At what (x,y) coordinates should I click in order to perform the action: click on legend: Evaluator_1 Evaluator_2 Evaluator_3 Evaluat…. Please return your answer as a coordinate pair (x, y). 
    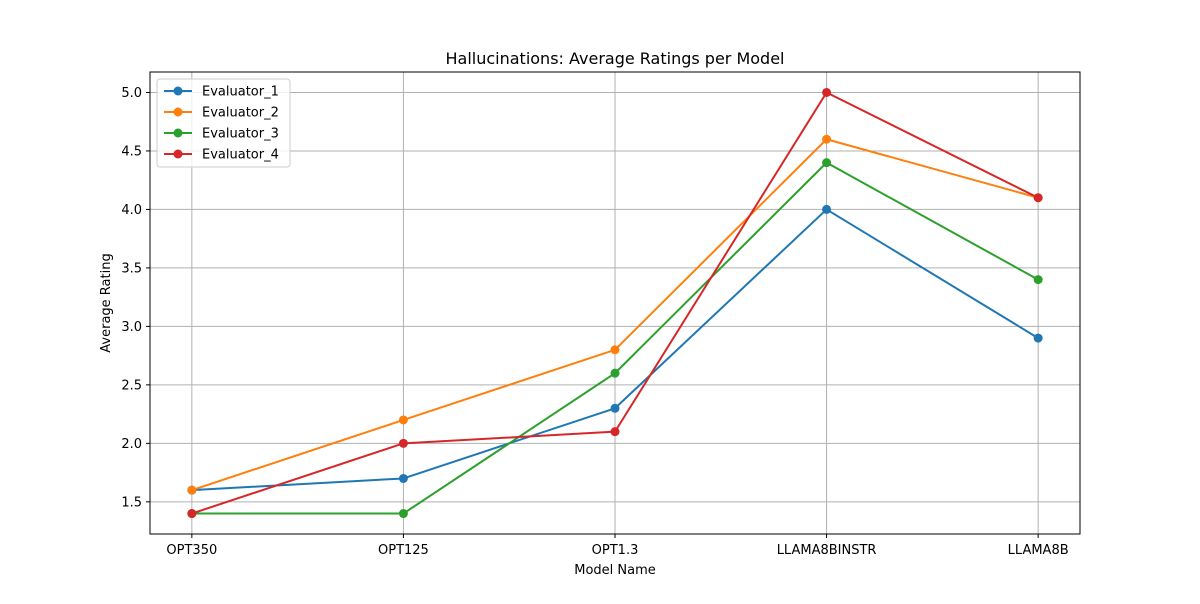
    Looking at the image, I should click on (223, 123).